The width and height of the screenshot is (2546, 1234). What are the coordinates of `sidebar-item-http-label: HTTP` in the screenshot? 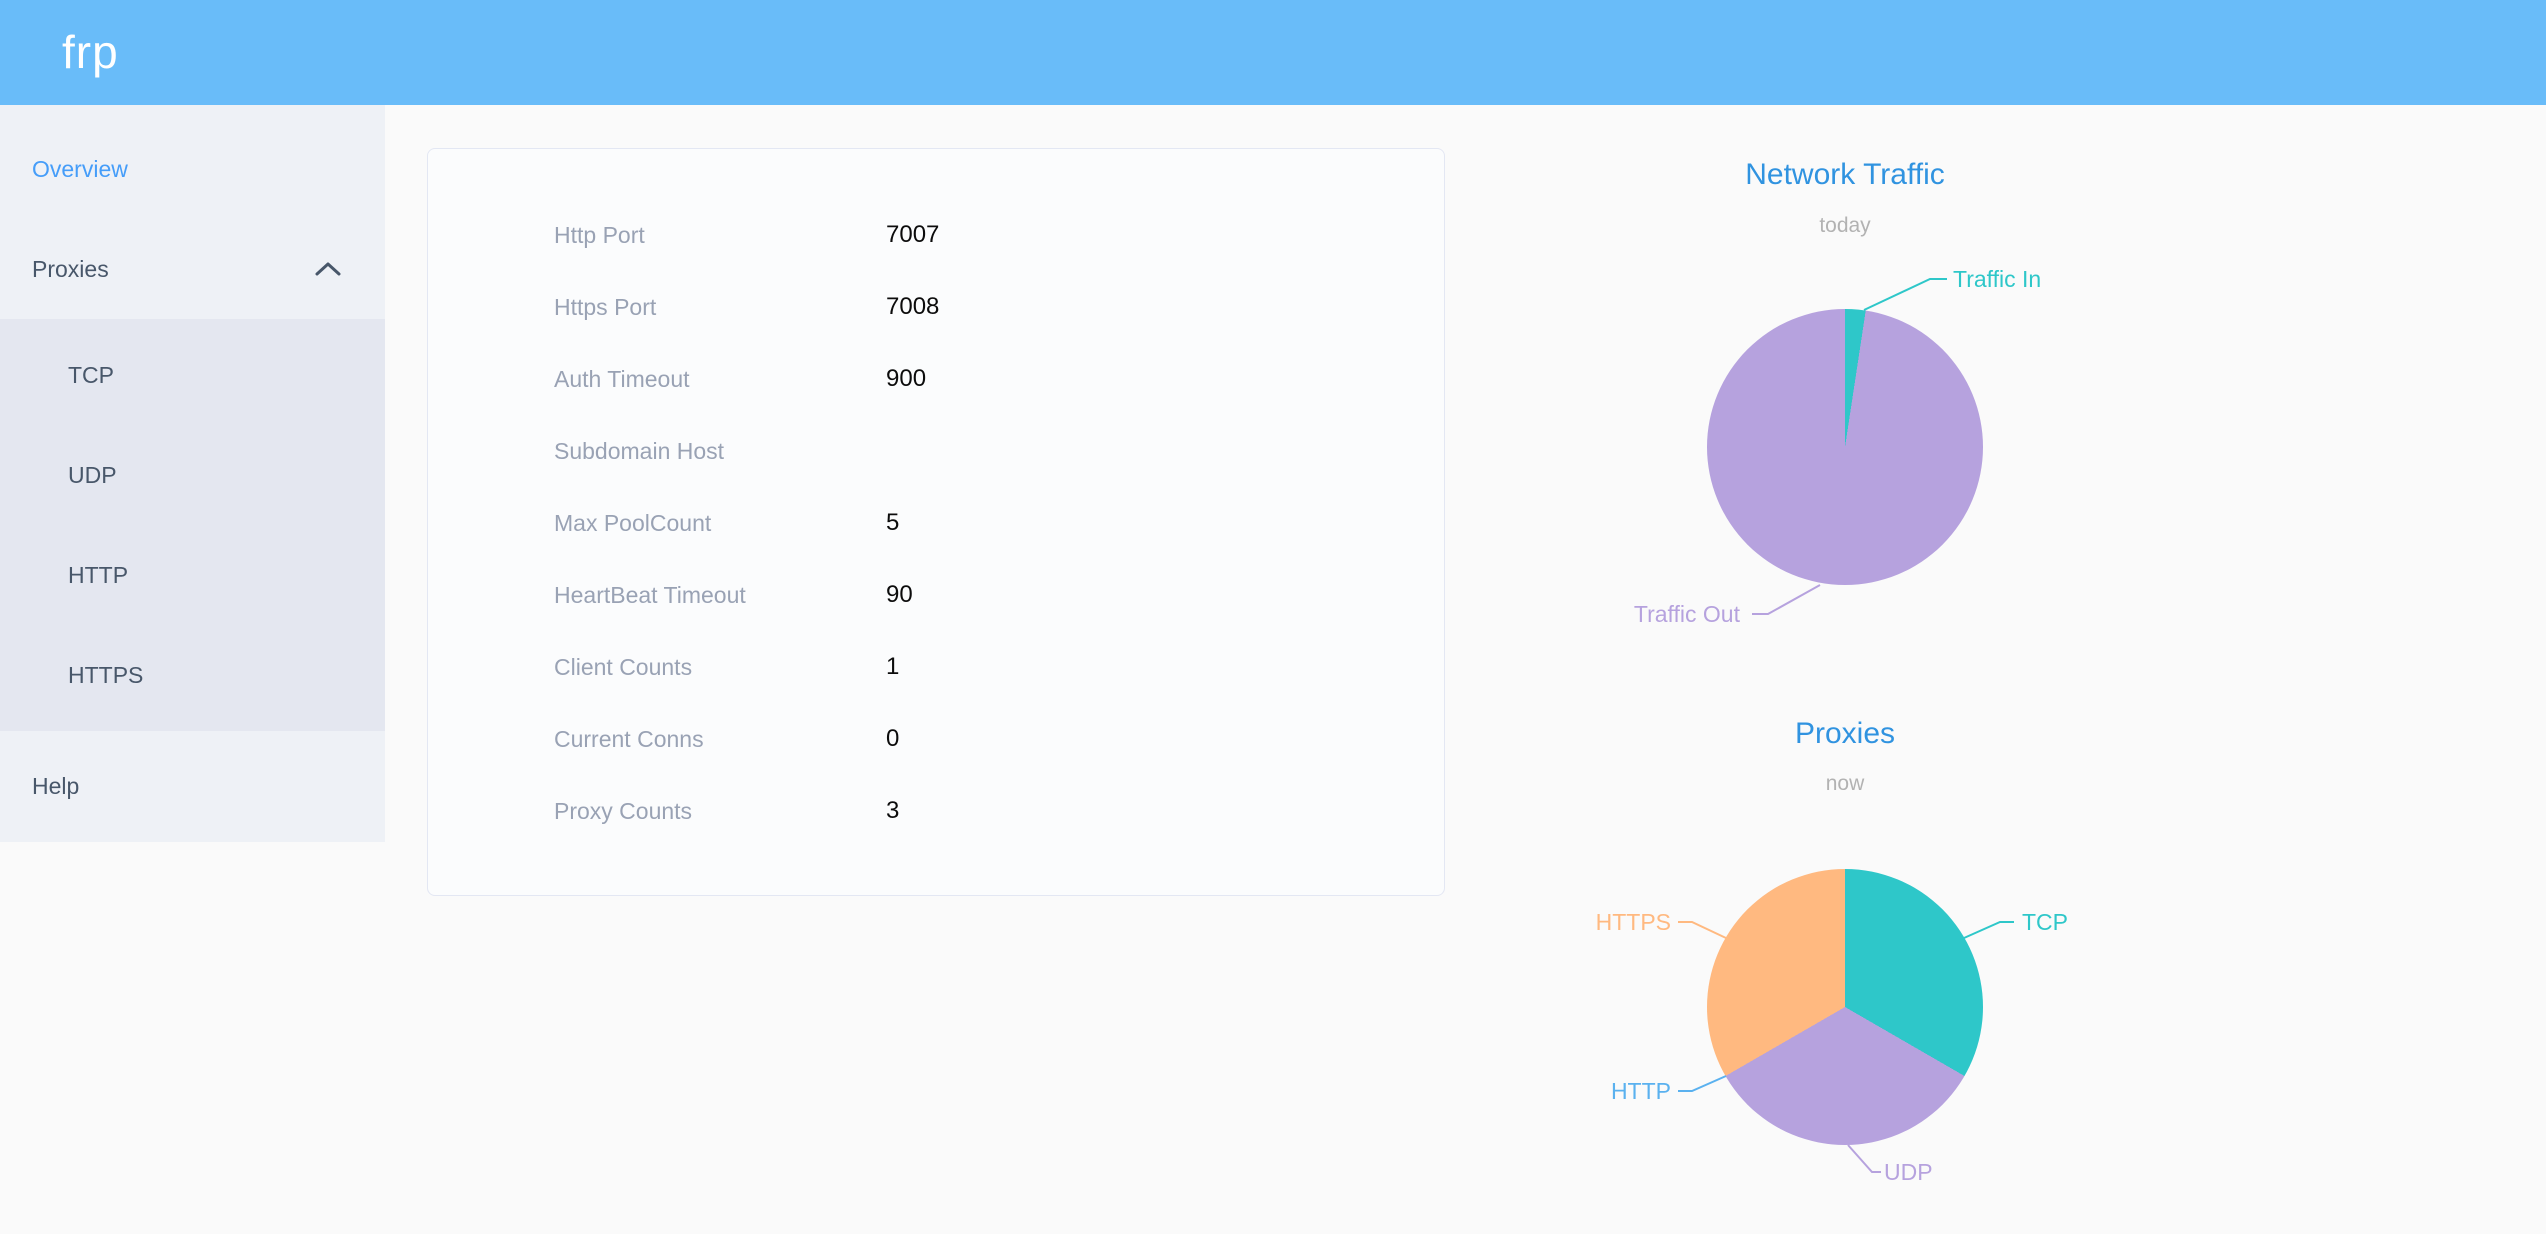 It's located at (98, 575).